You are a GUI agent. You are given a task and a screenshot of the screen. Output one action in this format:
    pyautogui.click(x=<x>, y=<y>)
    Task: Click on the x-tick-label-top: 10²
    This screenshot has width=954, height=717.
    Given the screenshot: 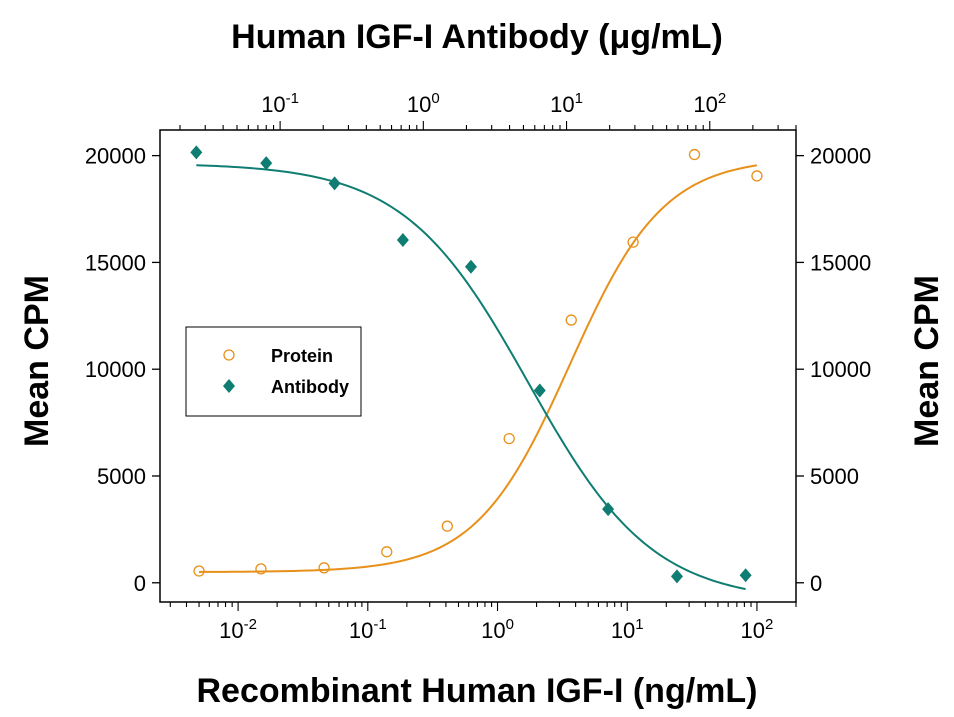 What is the action you would take?
    pyautogui.click(x=709, y=103)
    